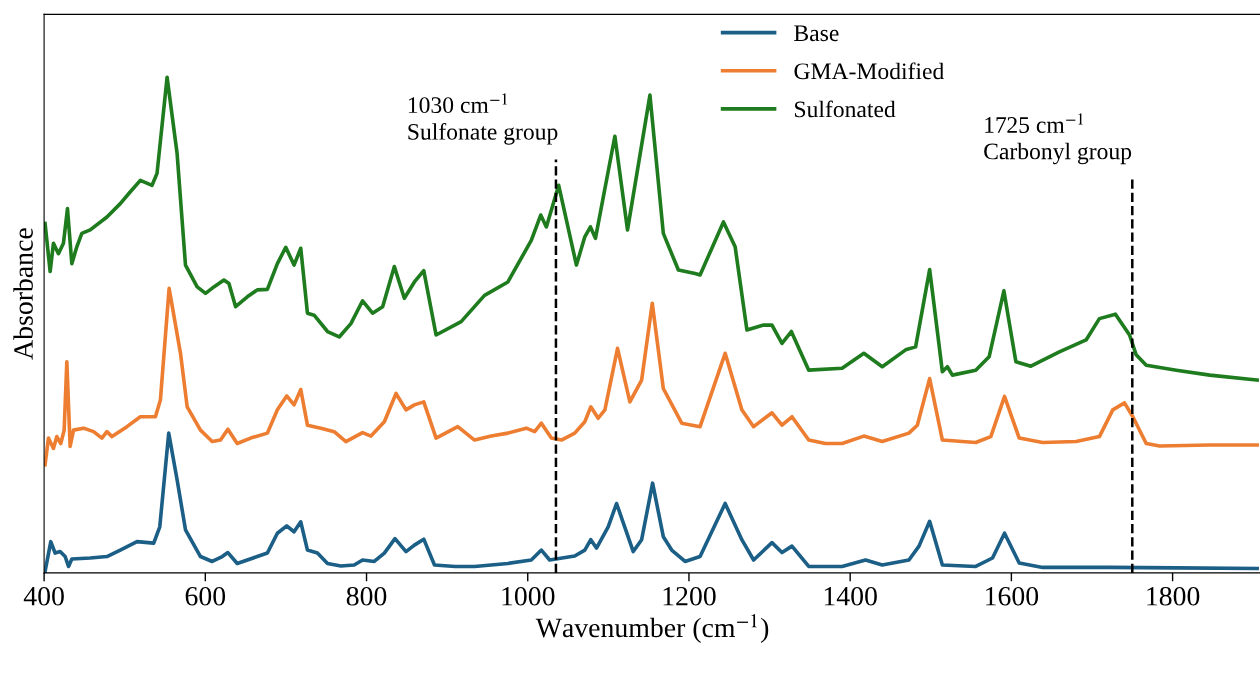 Image resolution: width=1260 pixels, height=682 pixels. Describe the element at coordinates (205, 596) in the screenshot. I see `x-tick-label: 600` at that location.